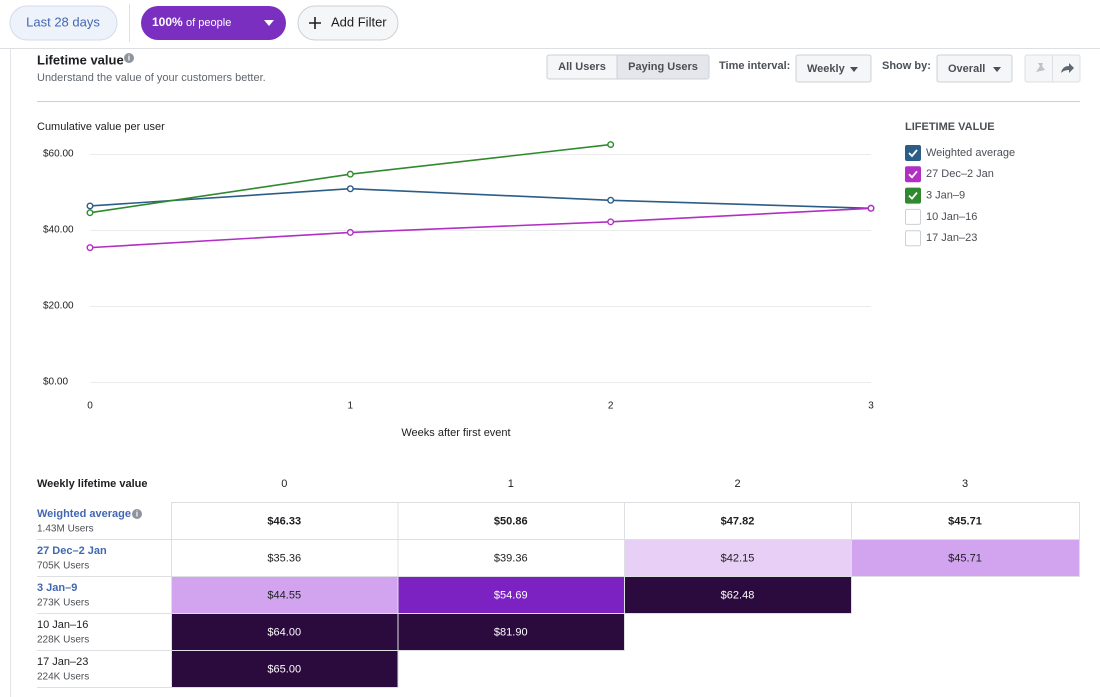 This screenshot has height=697, width=1100. Describe the element at coordinates (92, 484) in the screenshot. I see `table-title: Weekly lifetime value` at that location.